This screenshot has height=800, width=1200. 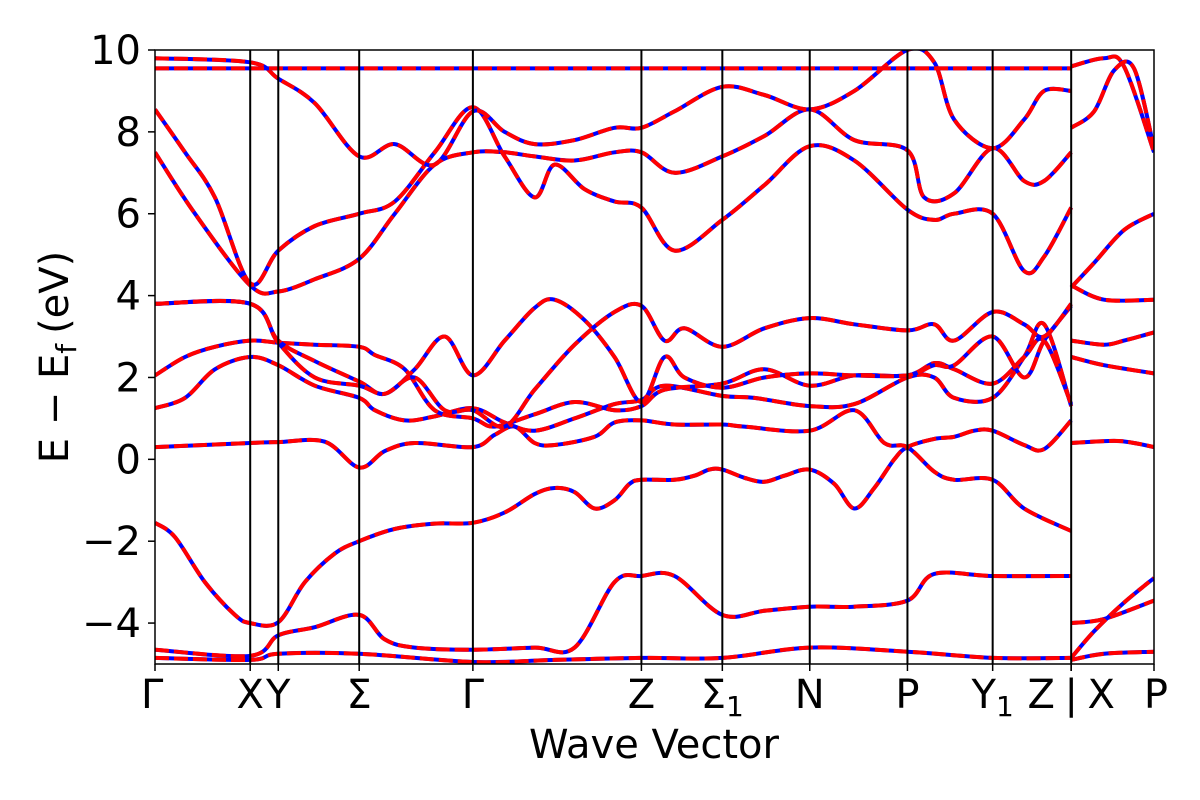 What do you see at coordinates (66, 348) in the screenshot?
I see `y-axis-label-sub: f` at bounding box center [66, 348].